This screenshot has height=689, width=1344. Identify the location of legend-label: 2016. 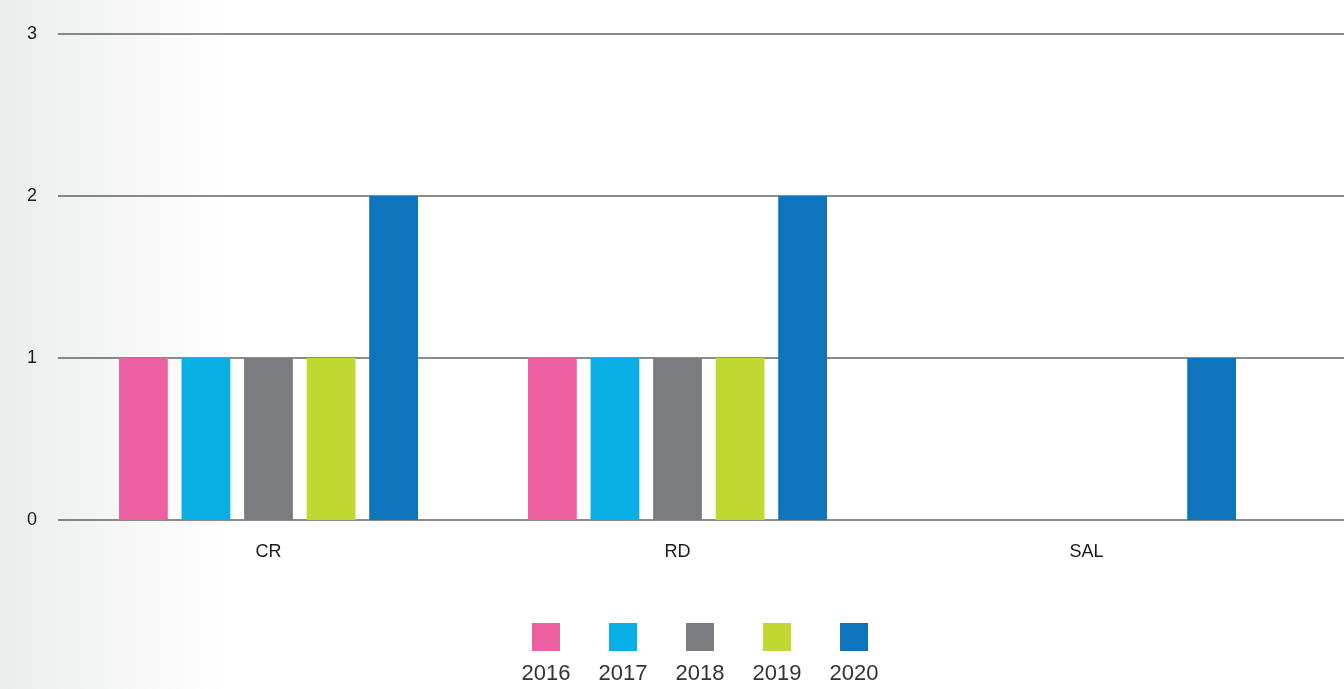
(546, 672).